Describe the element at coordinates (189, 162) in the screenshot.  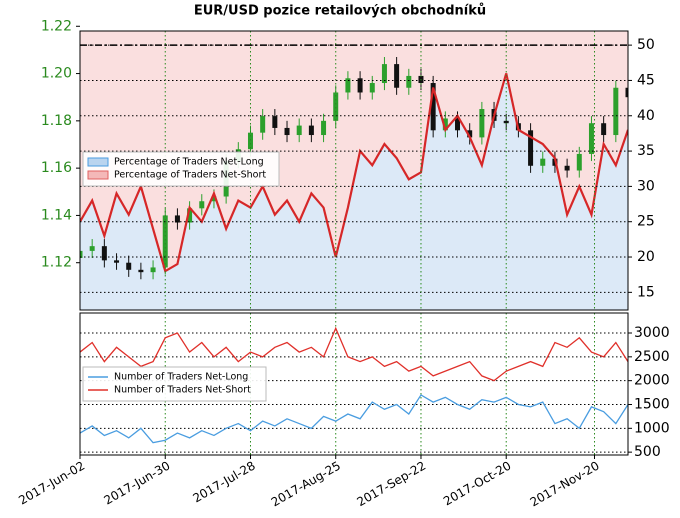
I see `legend-label: Percentage of Traders Net-Long` at that location.